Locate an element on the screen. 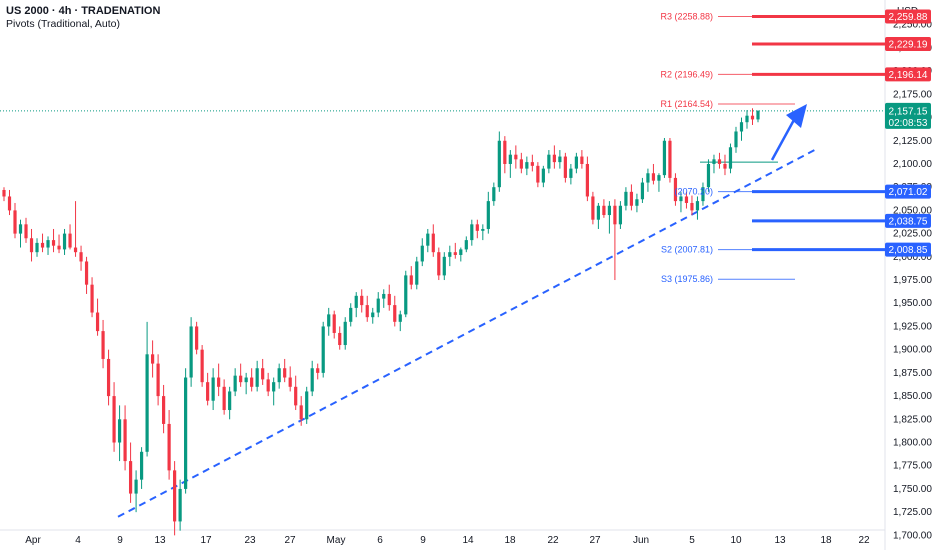 The width and height of the screenshot is (932, 555). pivot-label-p: (2070.20) is located at coordinates (693, 192).